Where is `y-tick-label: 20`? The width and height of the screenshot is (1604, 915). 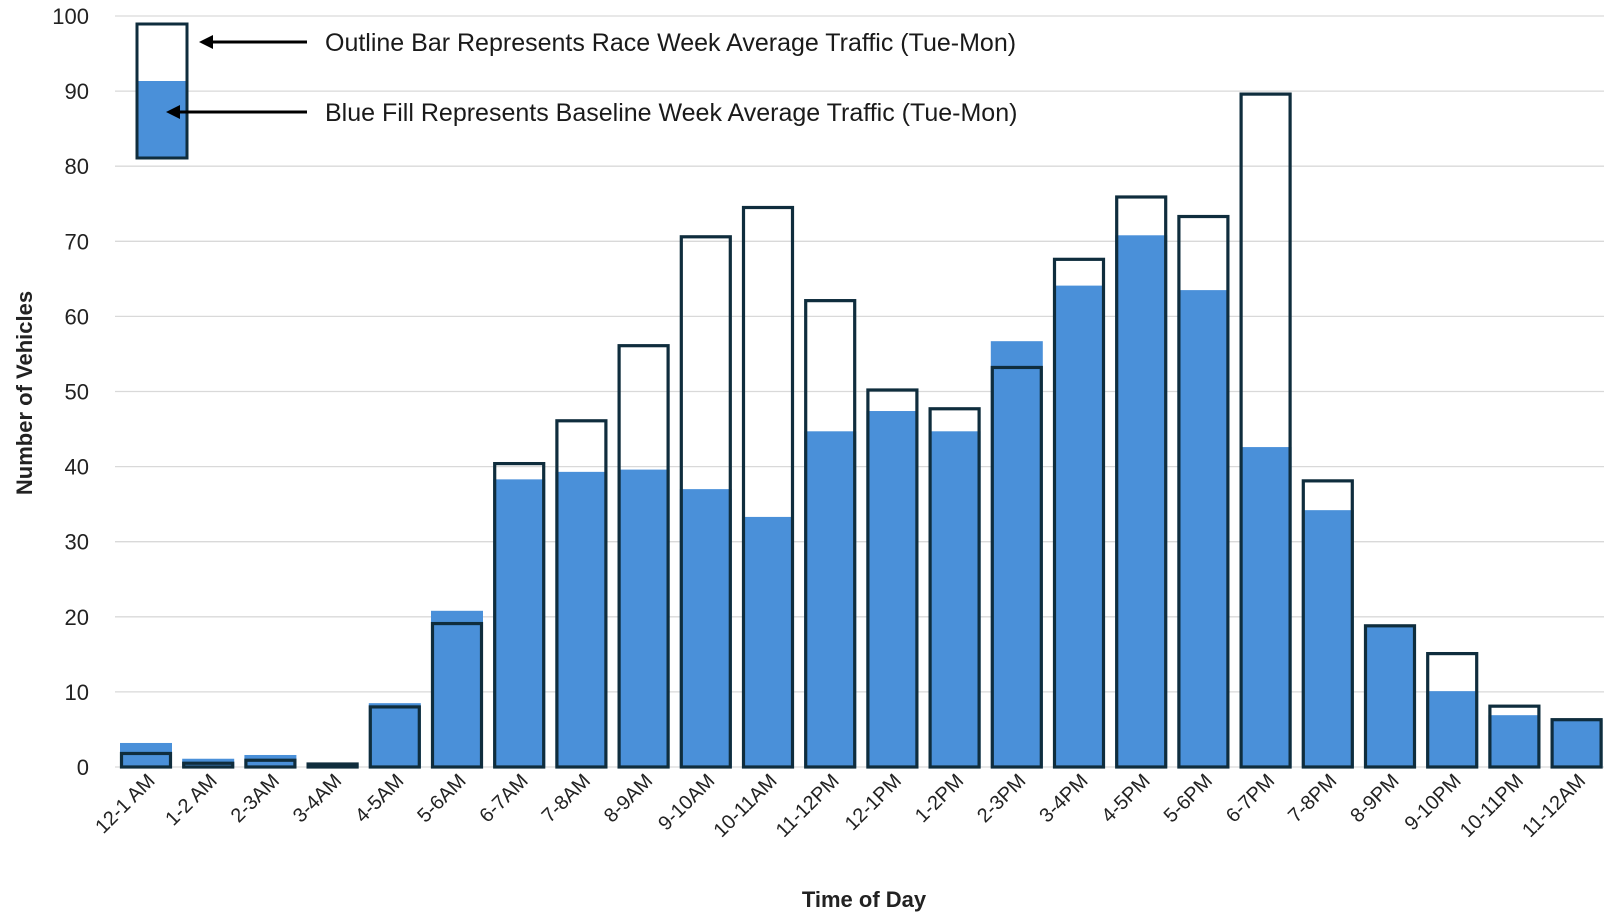
y-tick-label: 20 is located at coordinates (77, 617).